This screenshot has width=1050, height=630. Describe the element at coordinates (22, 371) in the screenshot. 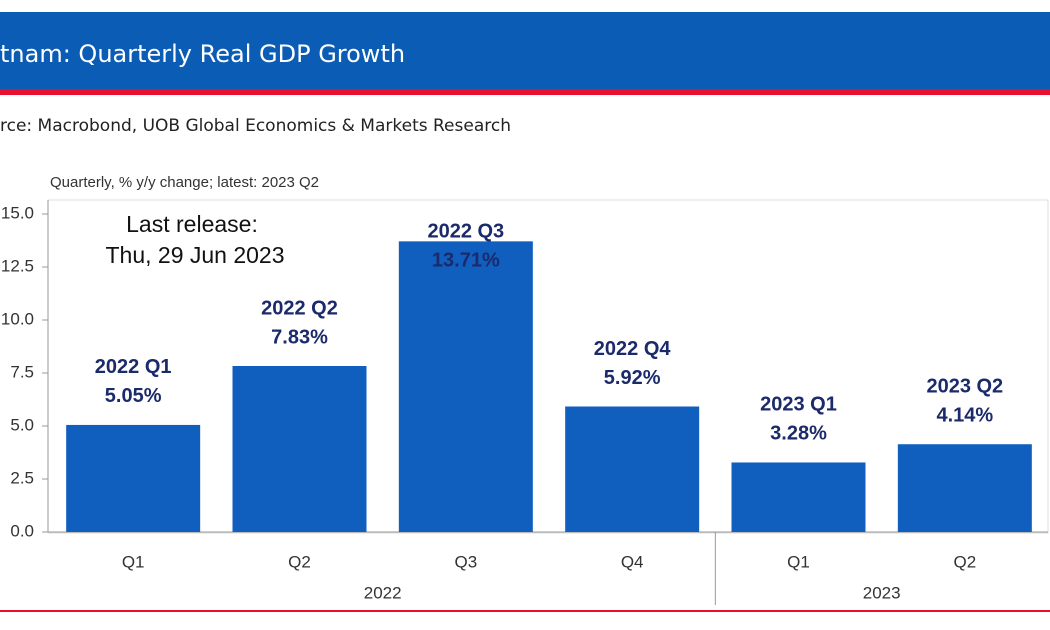

I see `y-tick-label: 7.5` at that location.